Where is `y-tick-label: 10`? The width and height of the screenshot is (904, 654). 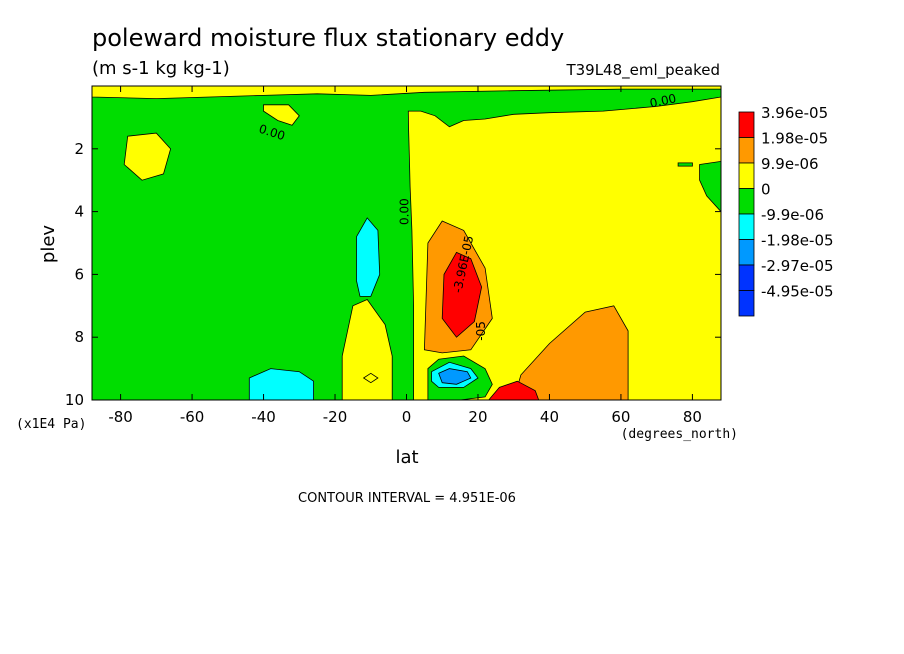
y-tick-label: 10 is located at coordinates (74, 400).